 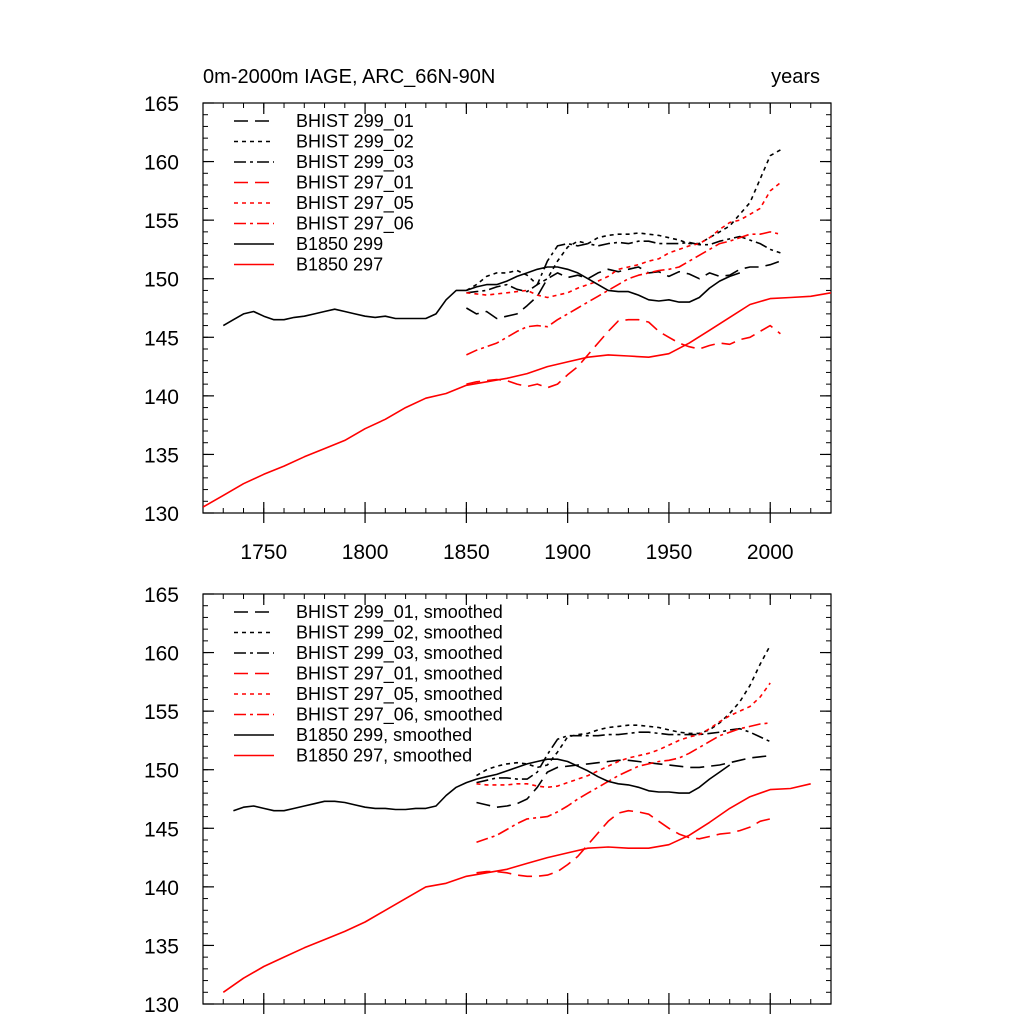 I want to click on legend-label: BHIST 299_02, so click(x=355, y=142).